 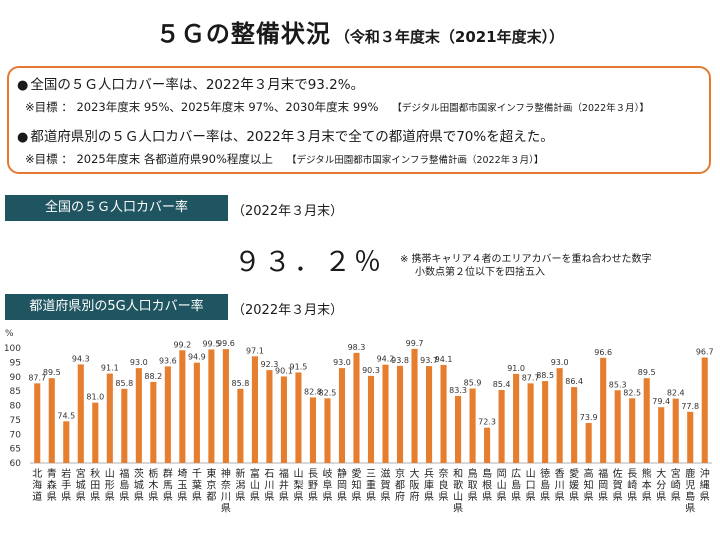 I want to click on data-label: 94.1, so click(x=444, y=359).